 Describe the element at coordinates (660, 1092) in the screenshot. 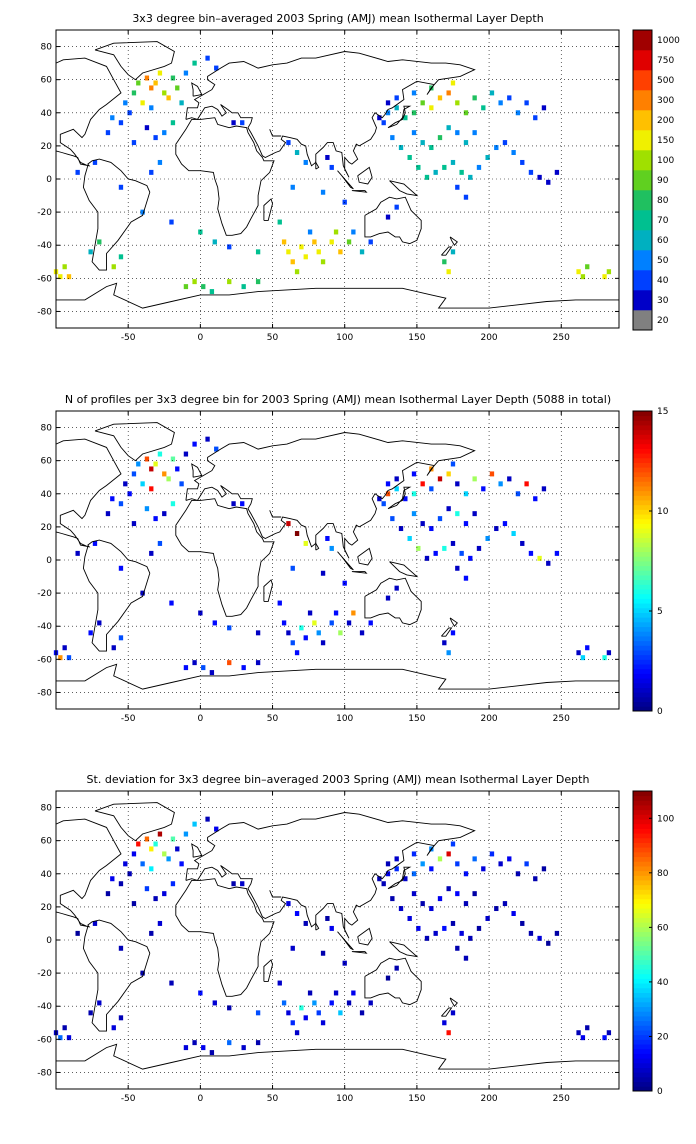

I see `colorbar-tick-label: 0` at that location.